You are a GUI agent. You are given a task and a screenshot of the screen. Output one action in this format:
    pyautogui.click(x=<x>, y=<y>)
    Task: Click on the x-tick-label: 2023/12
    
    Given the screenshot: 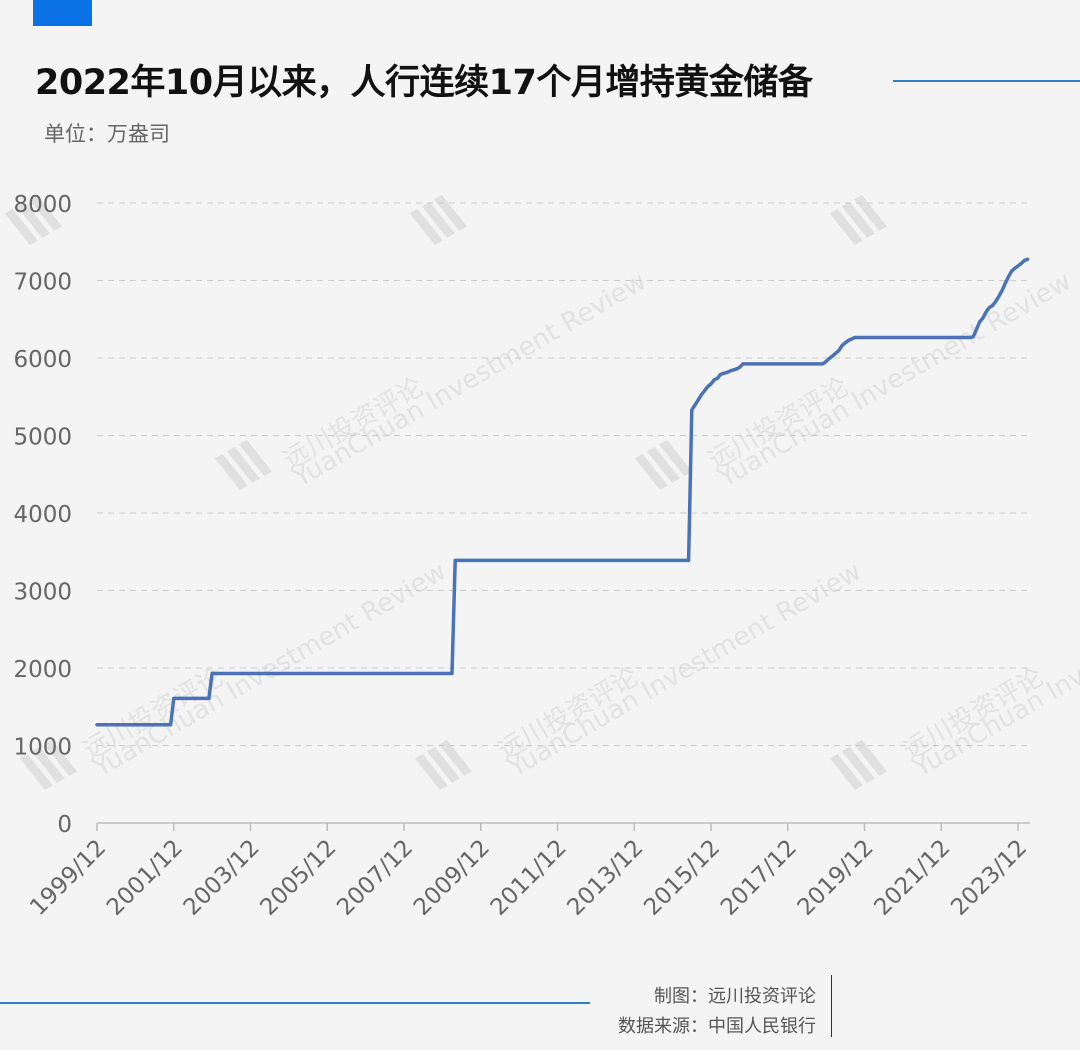 What is the action you would take?
    pyautogui.click(x=989, y=878)
    